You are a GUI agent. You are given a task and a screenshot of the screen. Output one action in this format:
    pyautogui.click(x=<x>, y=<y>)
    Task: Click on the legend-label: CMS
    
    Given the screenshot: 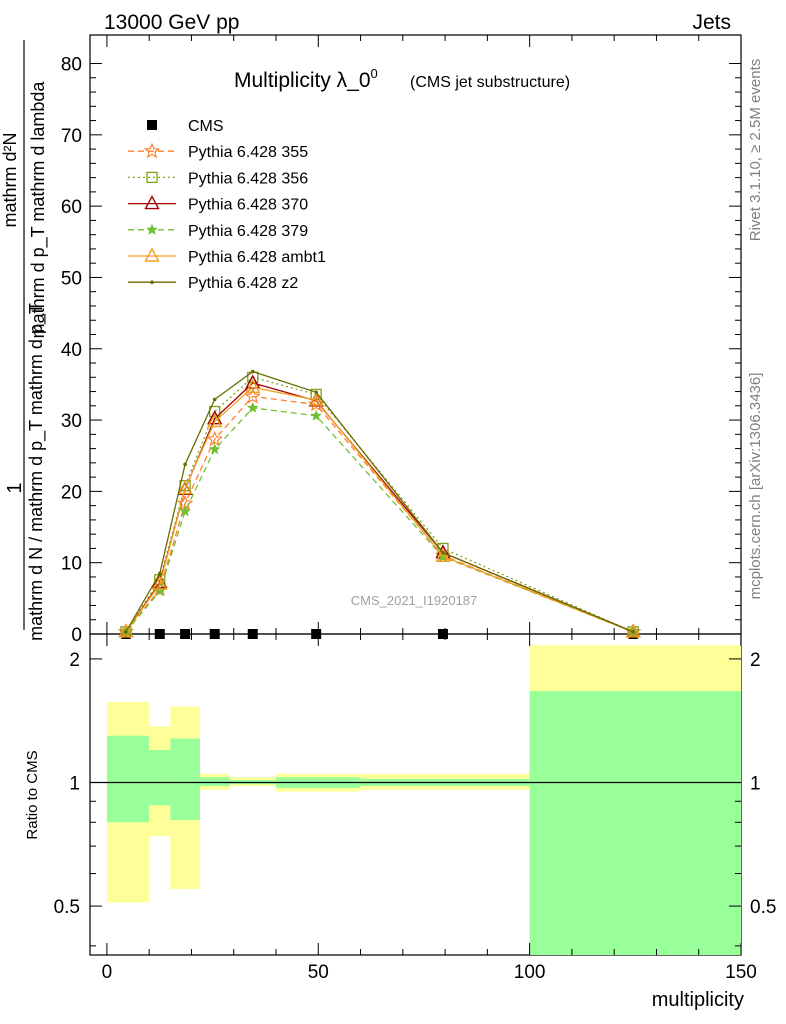 What is the action you would take?
    pyautogui.click(x=206, y=126)
    